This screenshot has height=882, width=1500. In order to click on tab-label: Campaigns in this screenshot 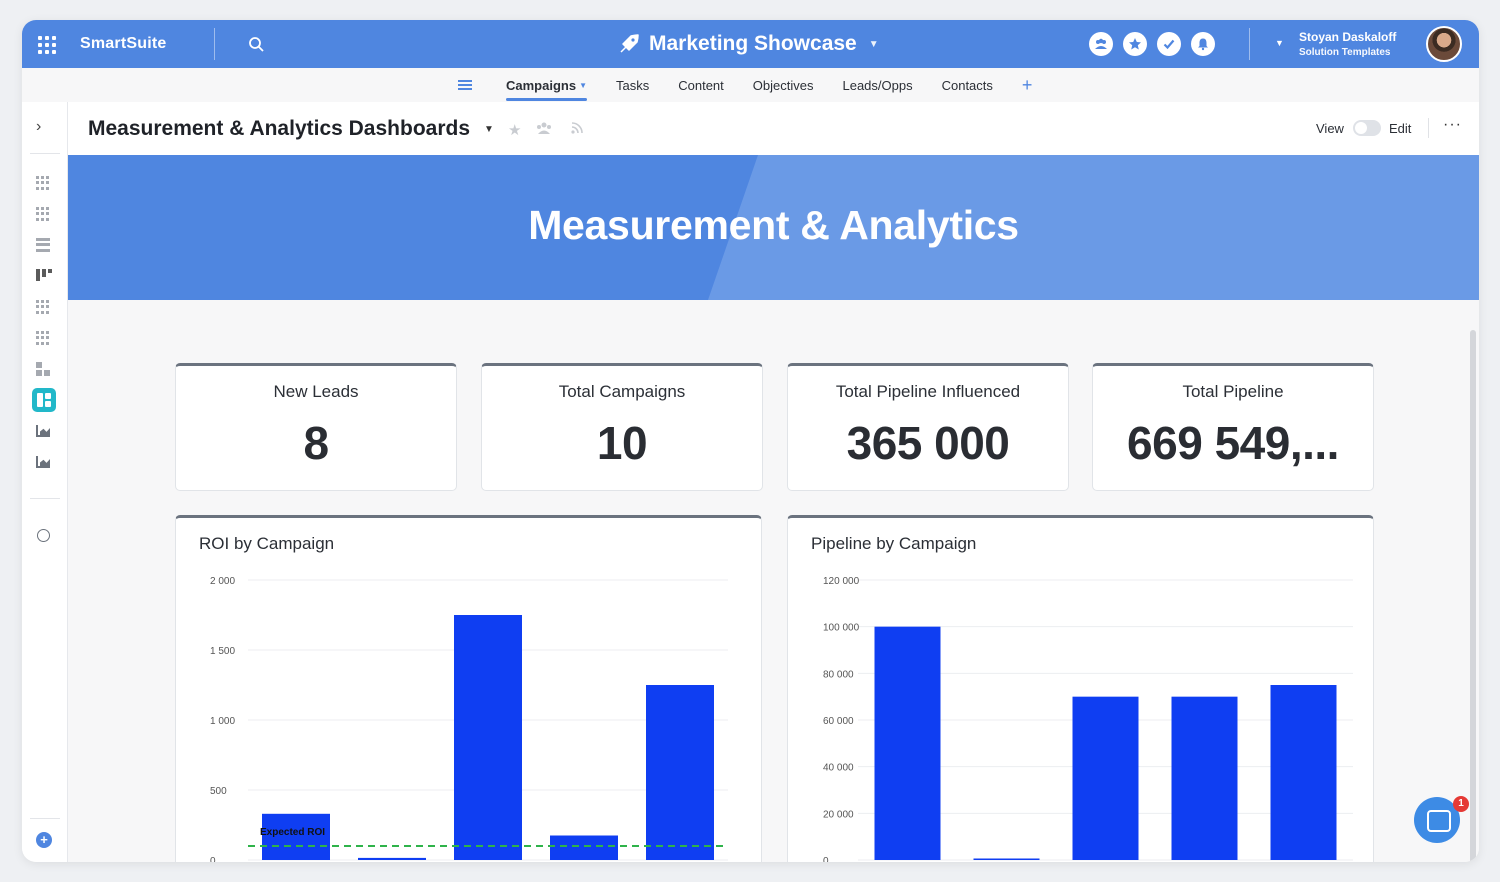, I will do `click(541, 85)`.